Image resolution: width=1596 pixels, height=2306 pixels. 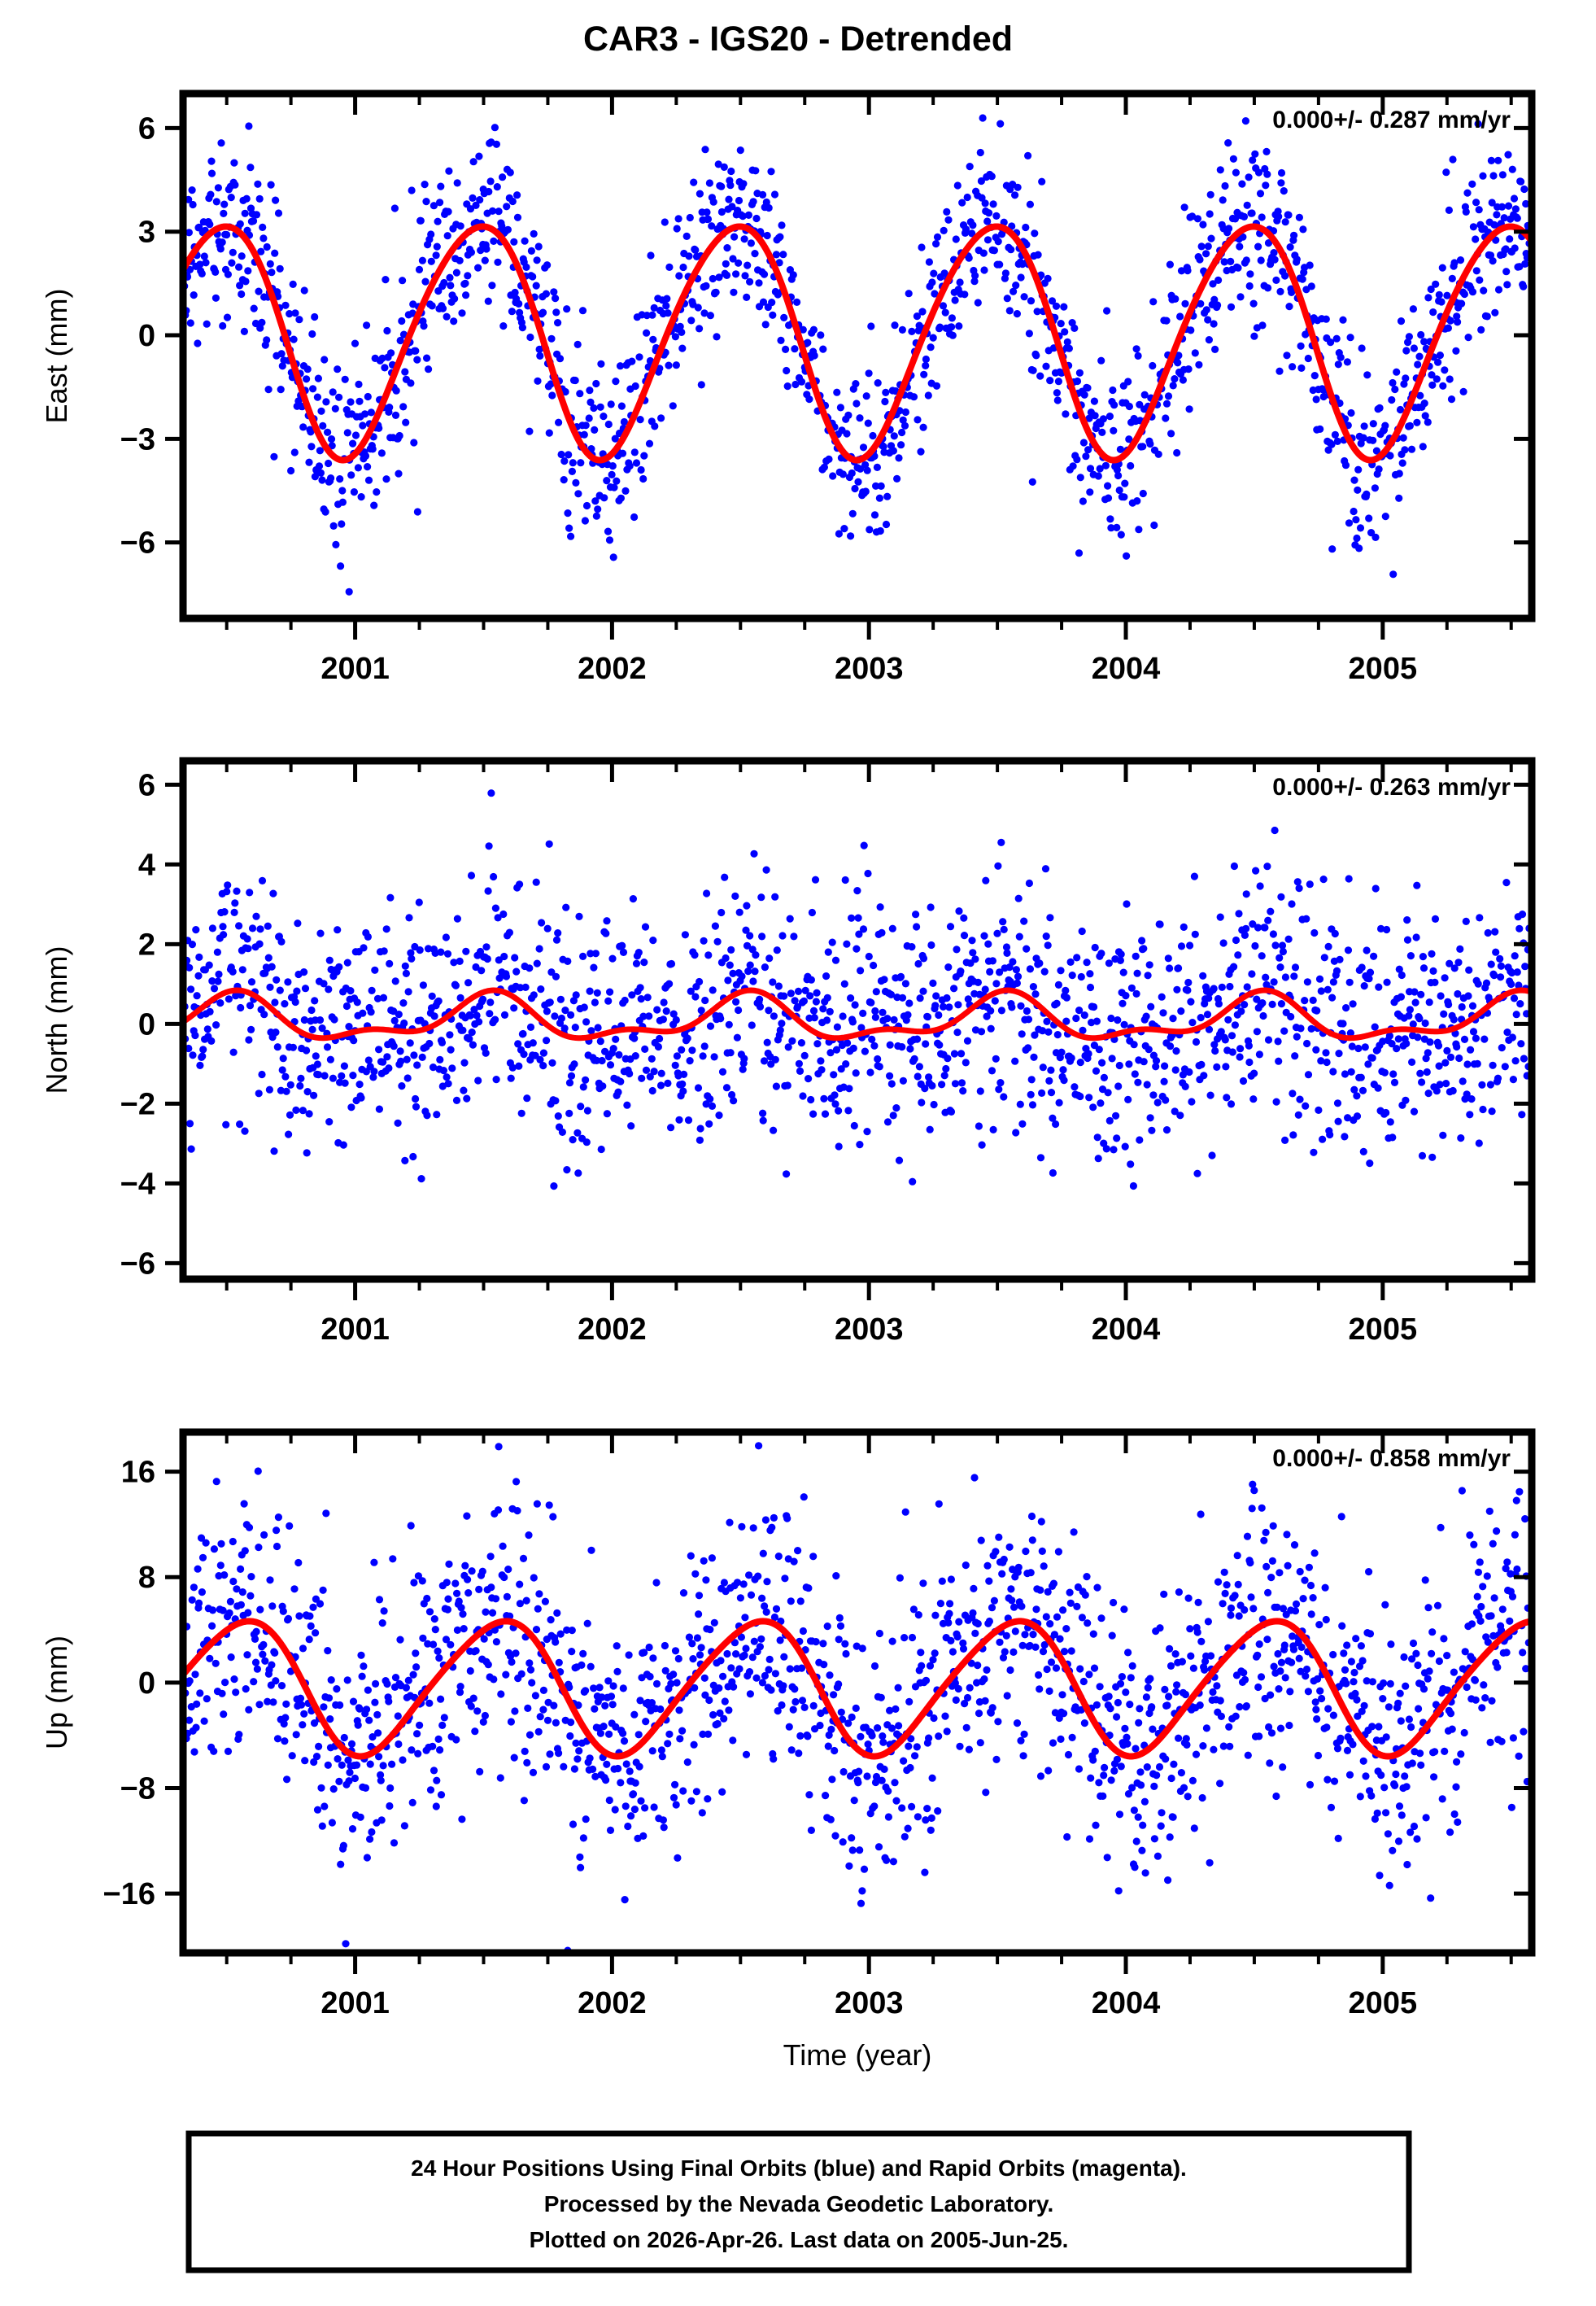 I want to click on y-tick-label: −2, so click(x=137, y=1104).